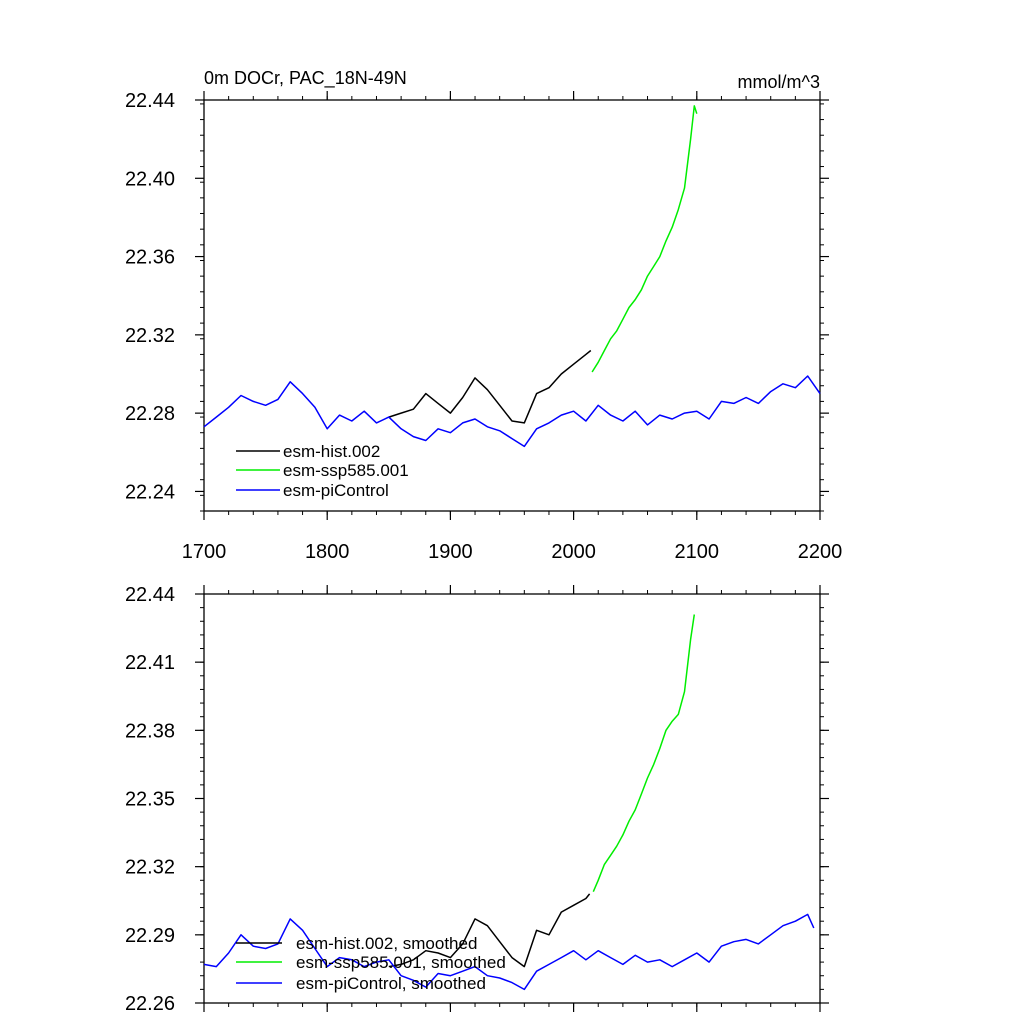 This screenshot has height=1024, width=1024. Describe the element at coordinates (150, 1004) in the screenshot. I see `y-tick-label: 22.26` at that location.